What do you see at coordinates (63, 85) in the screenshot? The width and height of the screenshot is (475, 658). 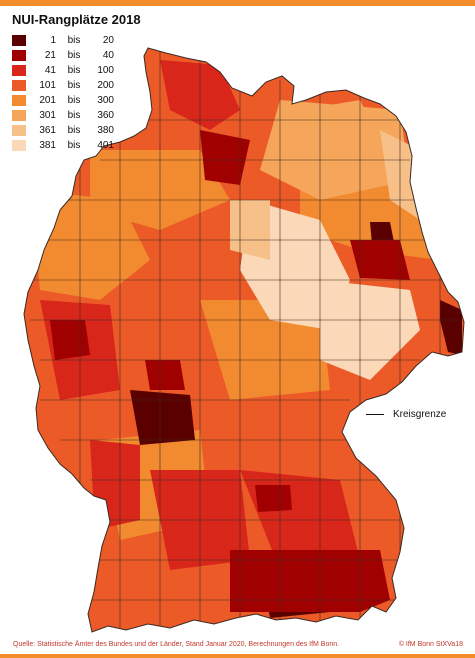 I see `legend-row: 101 bis 200` at bounding box center [63, 85].